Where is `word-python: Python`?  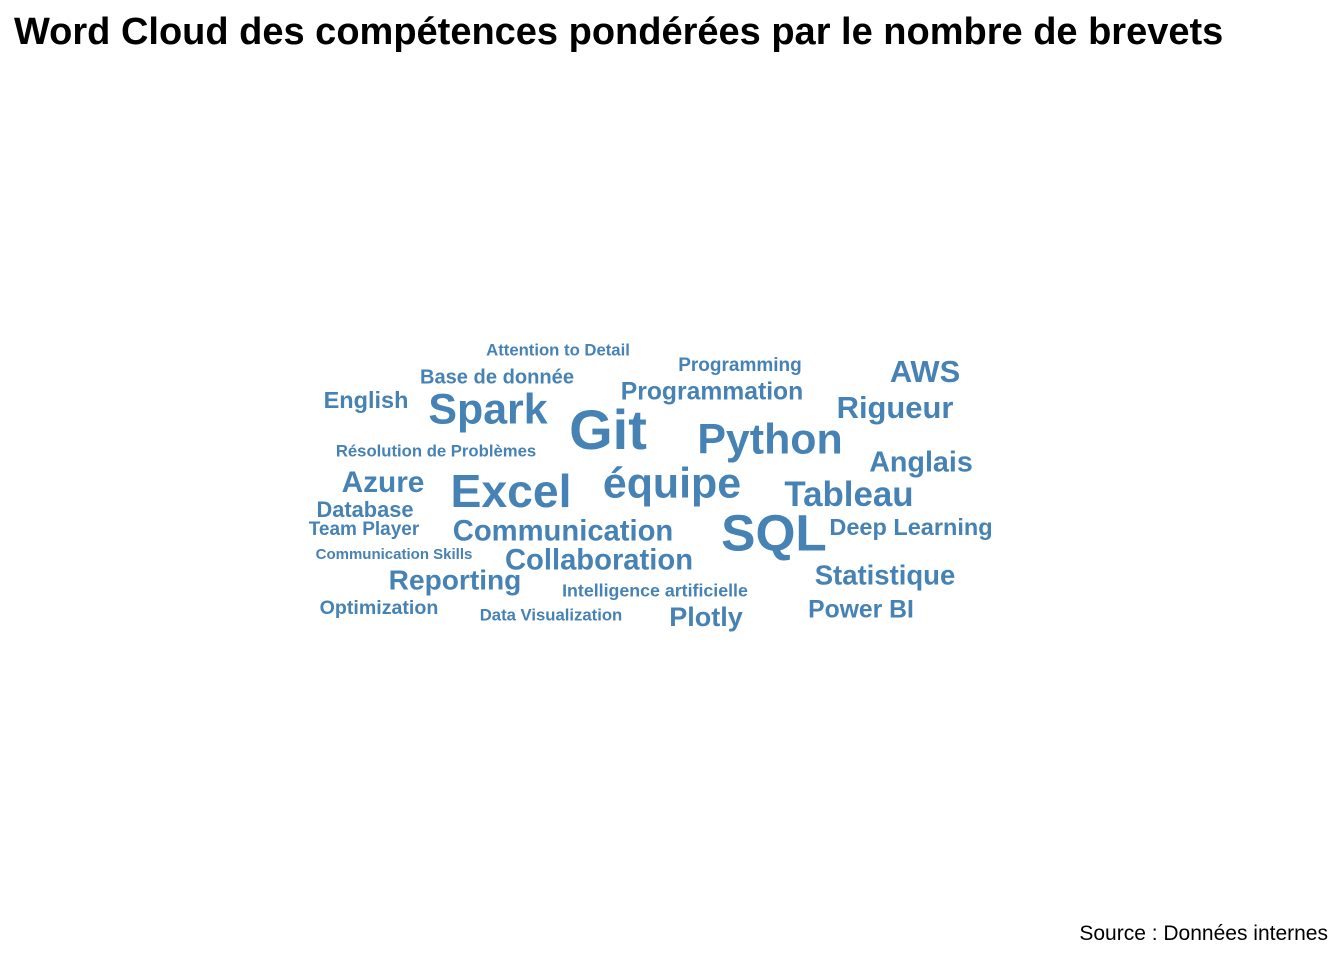
word-python: Python is located at coordinates (769, 439).